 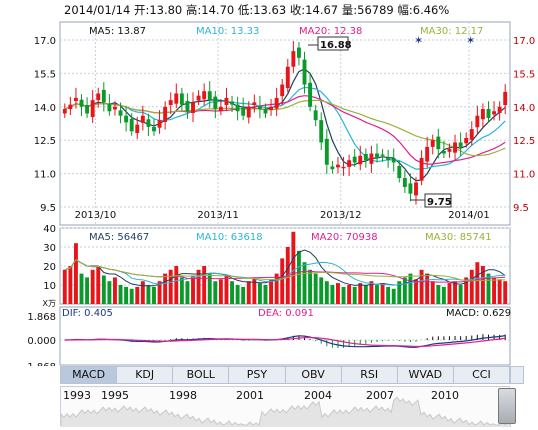 What do you see at coordinates (423, 10) in the screenshot?
I see `quote-change: 幅:6.46%` at bounding box center [423, 10].